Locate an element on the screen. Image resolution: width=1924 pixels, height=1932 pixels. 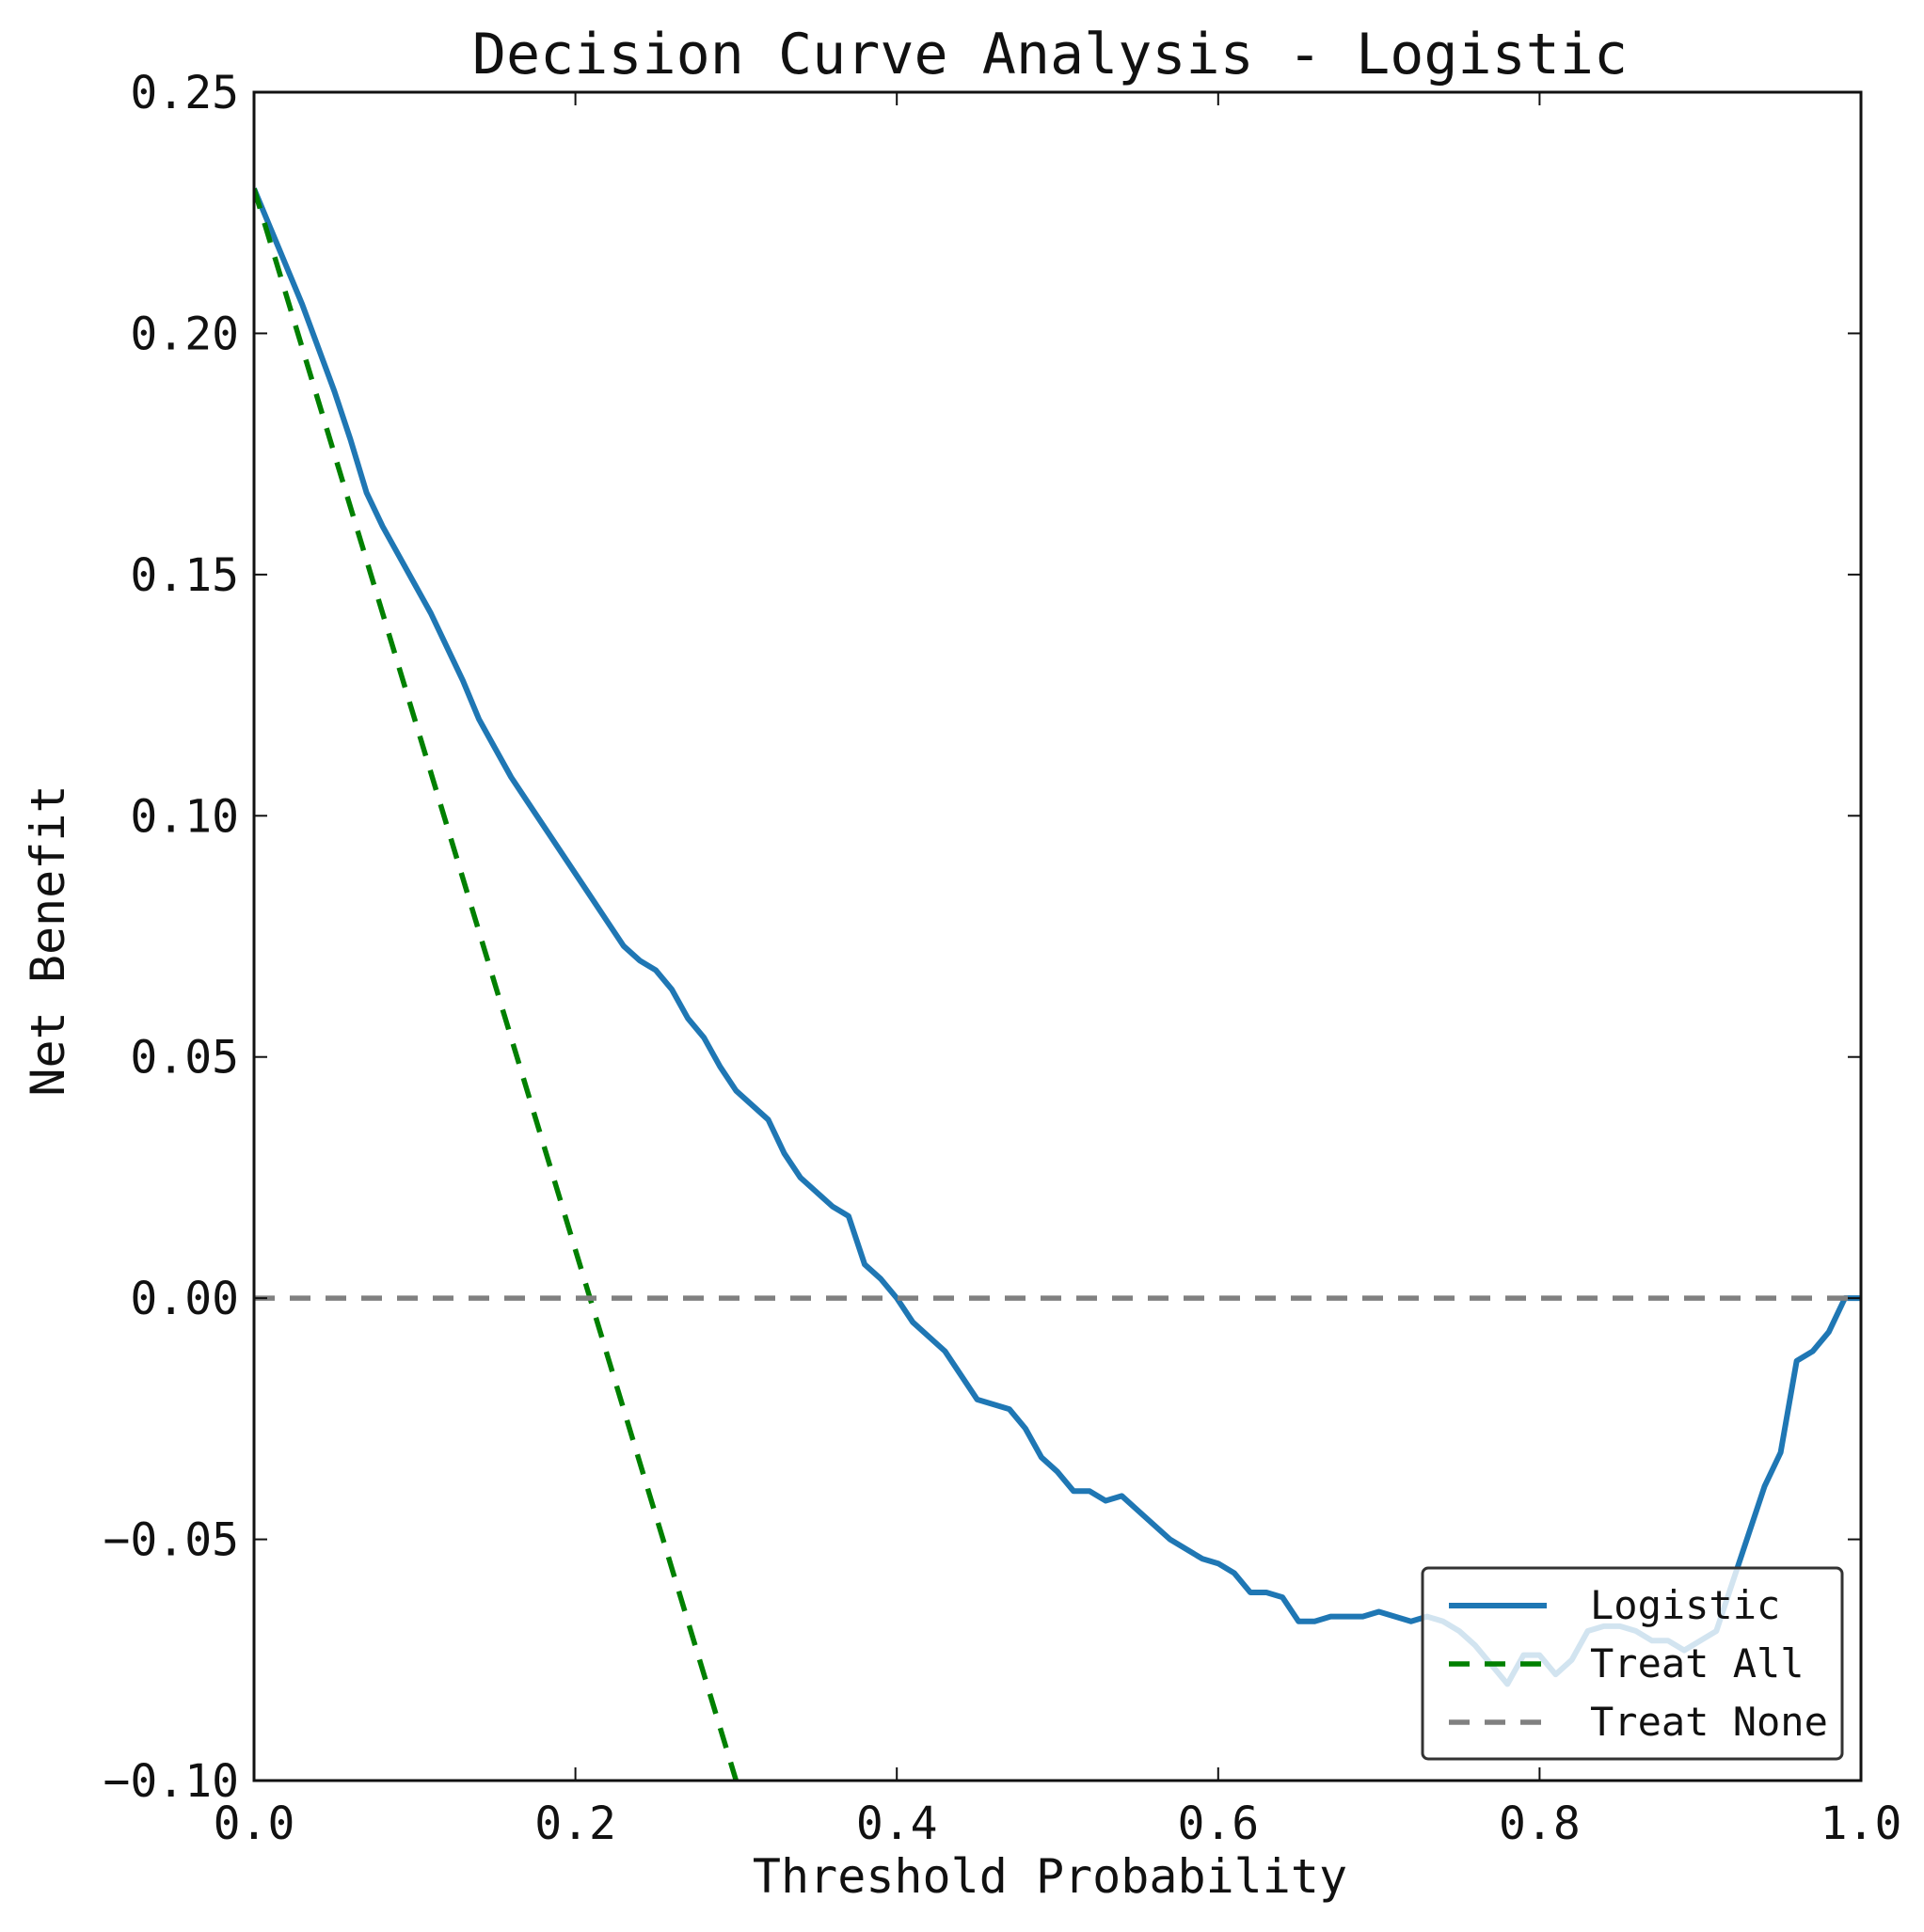
chart-title: Decision Curve Analysis - Logistic is located at coordinates (1050, 54).